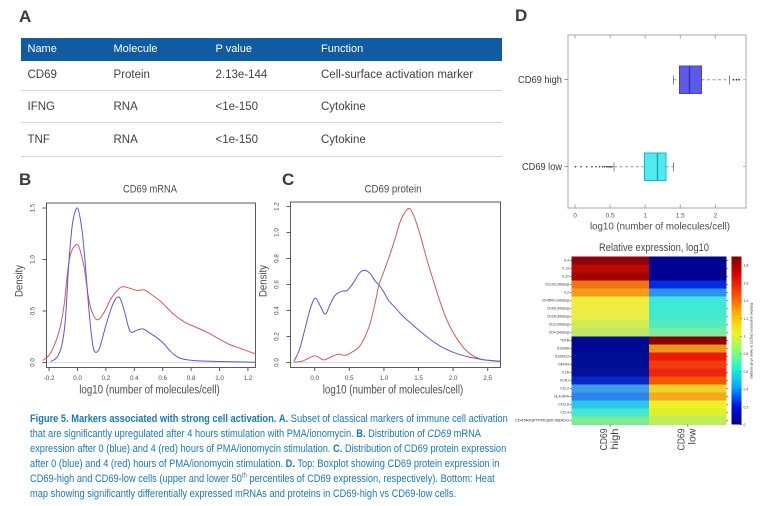 This screenshot has width=768, height=506. What do you see at coordinates (564, 381) in the screenshot?
I see `svg-text: FCN1` at bounding box center [564, 381].